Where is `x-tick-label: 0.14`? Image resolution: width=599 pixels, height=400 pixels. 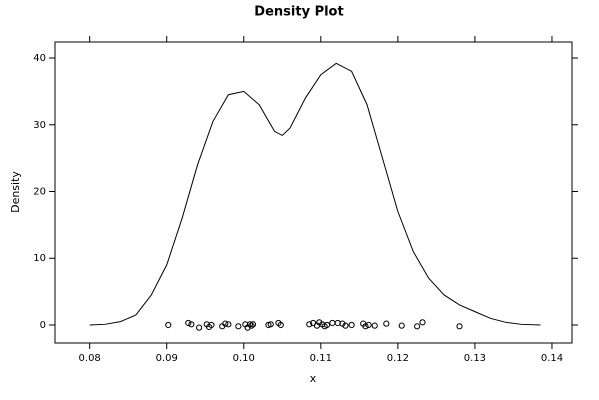
x-tick-label: 0.14 is located at coordinates (552, 358).